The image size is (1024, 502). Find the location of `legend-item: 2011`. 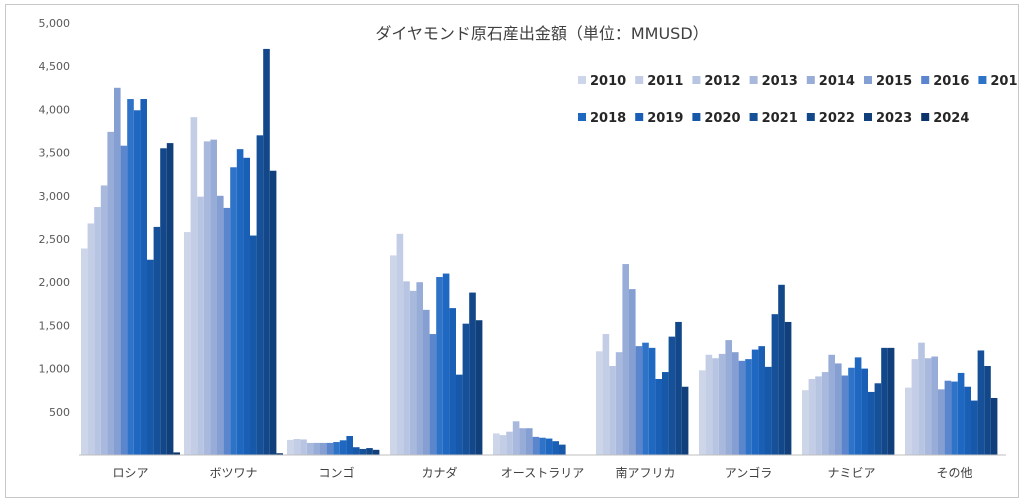

legend-item: 2011 is located at coordinates (659, 81).